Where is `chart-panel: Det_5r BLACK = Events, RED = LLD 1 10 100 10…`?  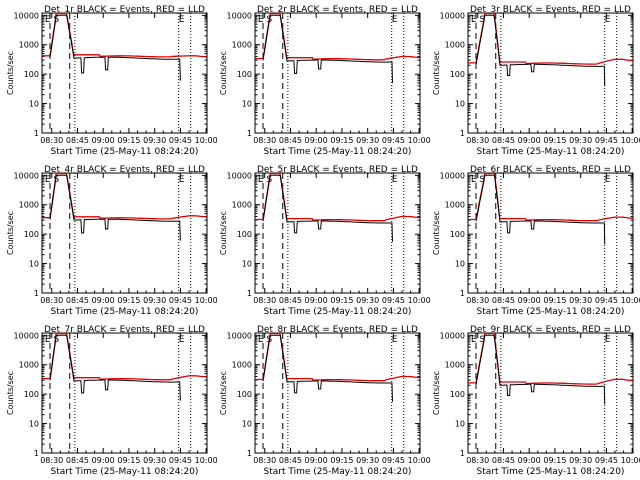 chart-panel: Det_5r BLACK = Events, RED = LLD 1 10 100 10… is located at coordinates (325, 241).